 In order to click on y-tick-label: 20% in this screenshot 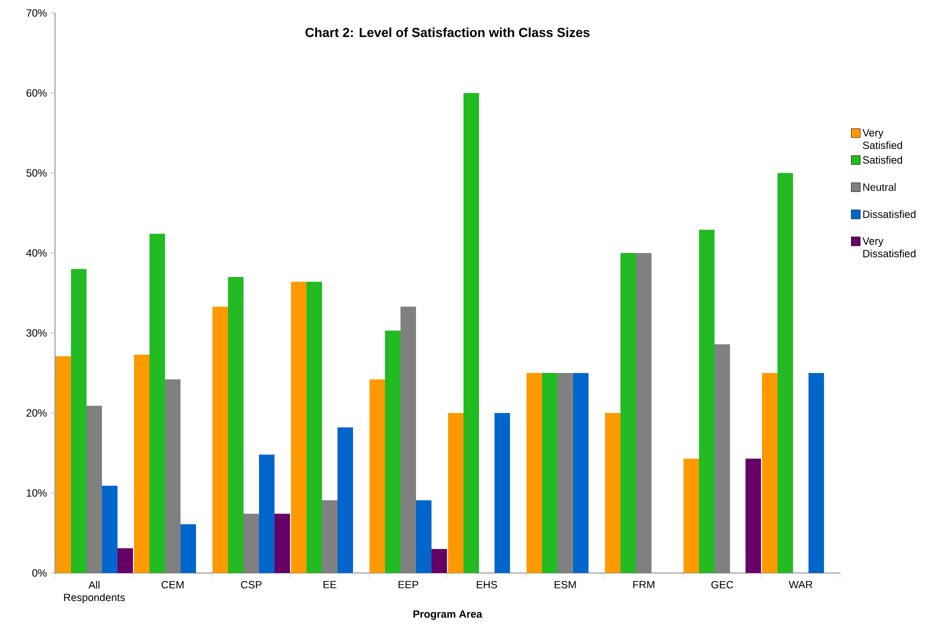, I will do `click(36, 413)`.